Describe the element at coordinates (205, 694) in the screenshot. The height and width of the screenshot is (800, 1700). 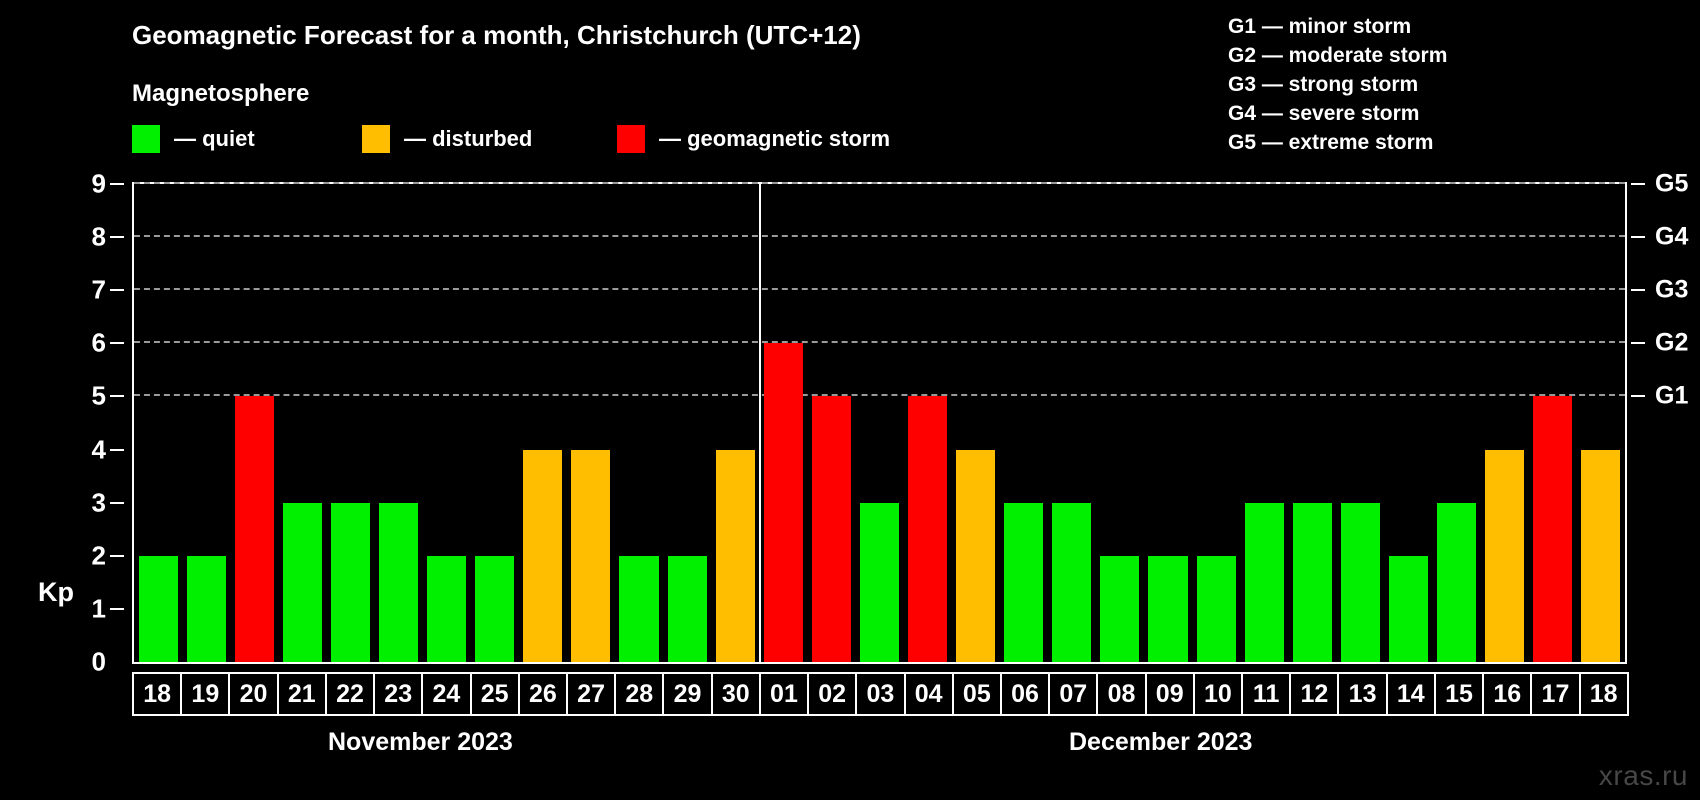
I see `date-box-19: 19` at that location.